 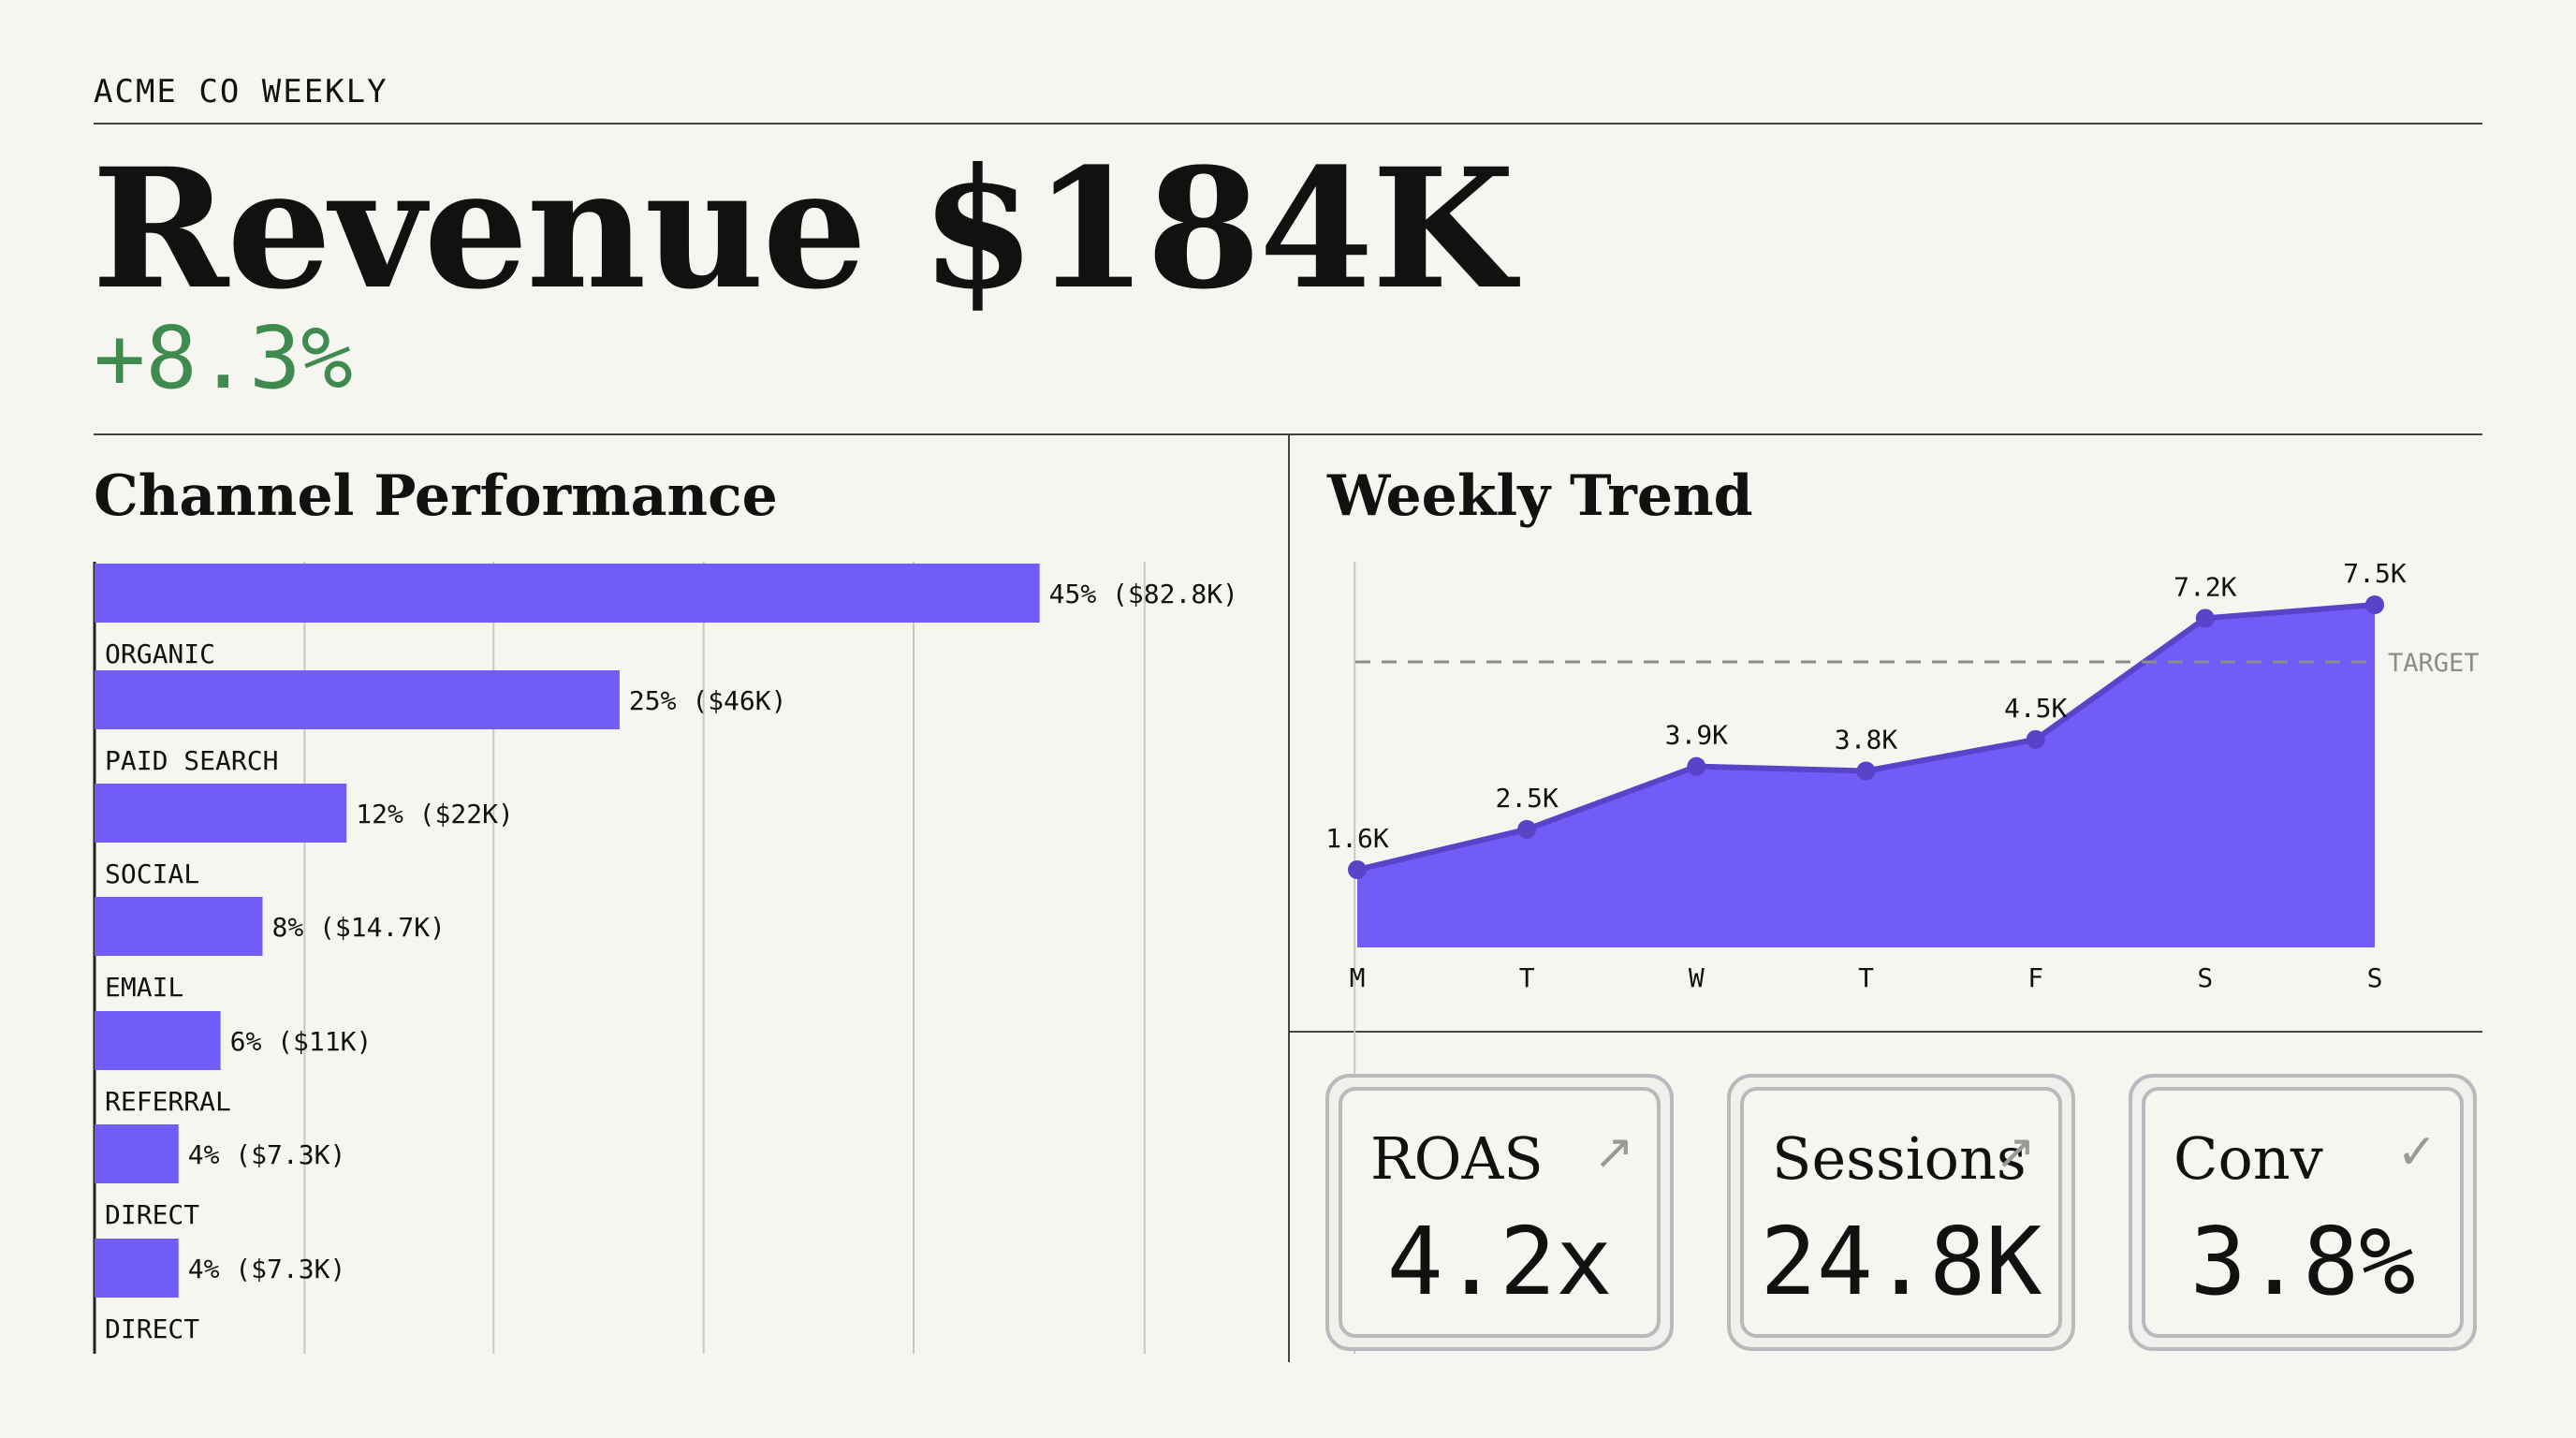 I want to click on kpi-value: 3.8%, so click(x=2302, y=1261).